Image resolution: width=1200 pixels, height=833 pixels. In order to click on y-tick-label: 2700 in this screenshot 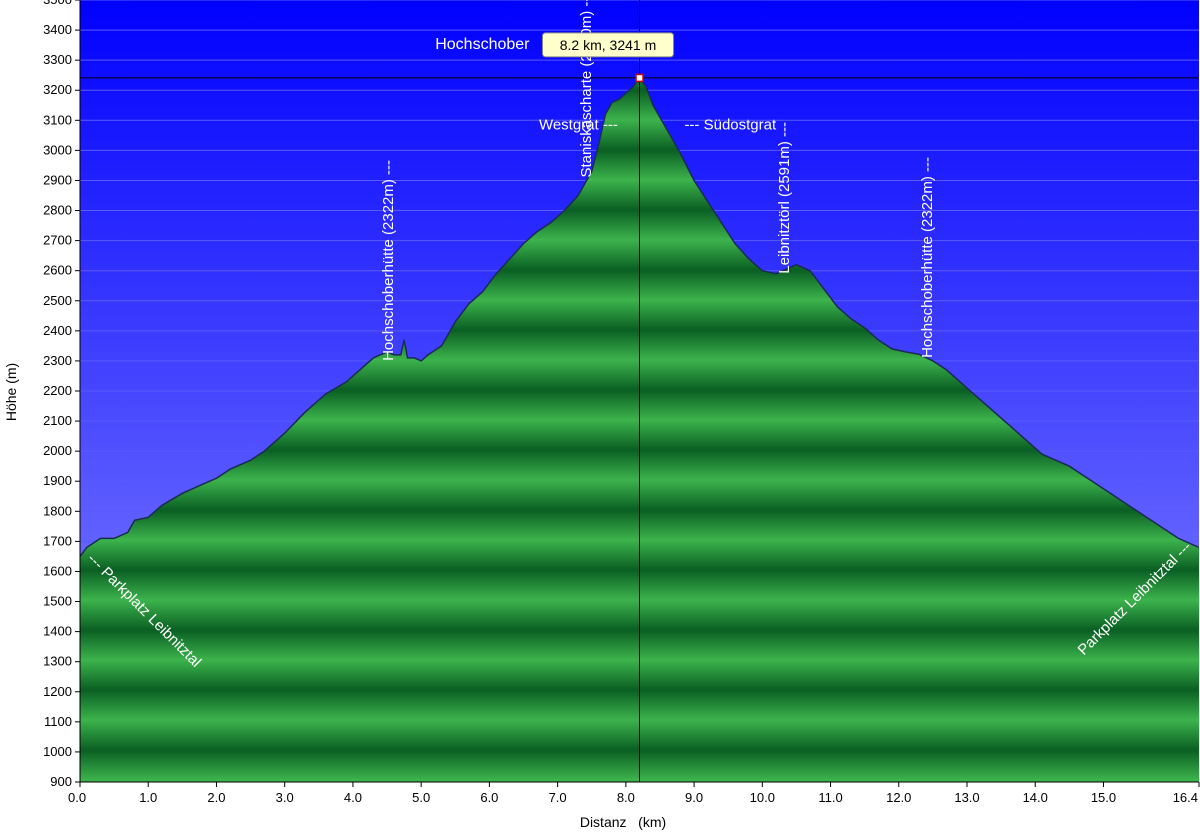, I will do `click(57, 240)`.